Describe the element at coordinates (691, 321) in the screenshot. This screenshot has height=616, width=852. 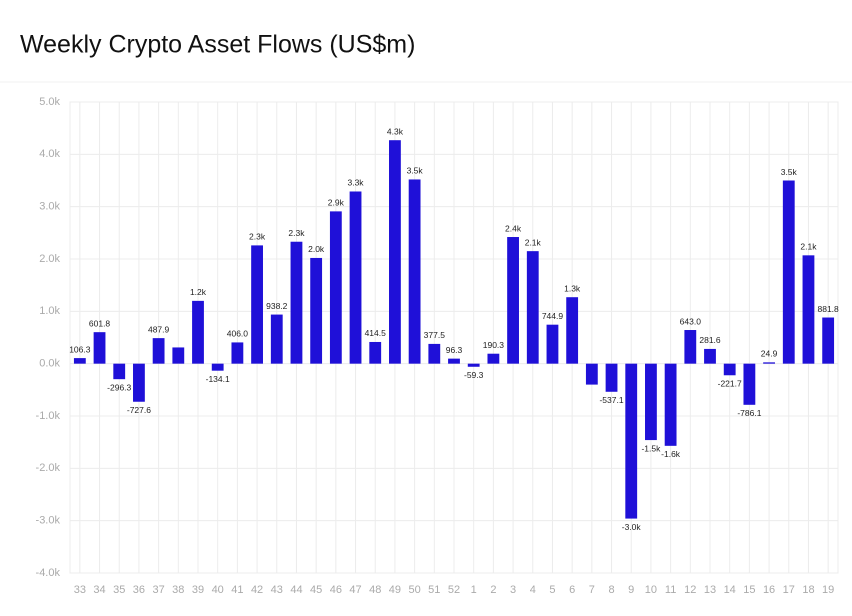
I see `value-label: 643.0` at that location.